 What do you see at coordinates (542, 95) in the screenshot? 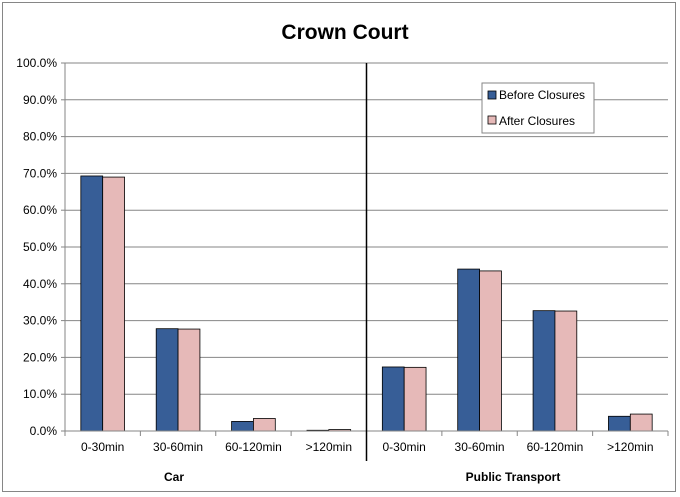
I see `legend-label-before: Before Closures` at bounding box center [542, 95].